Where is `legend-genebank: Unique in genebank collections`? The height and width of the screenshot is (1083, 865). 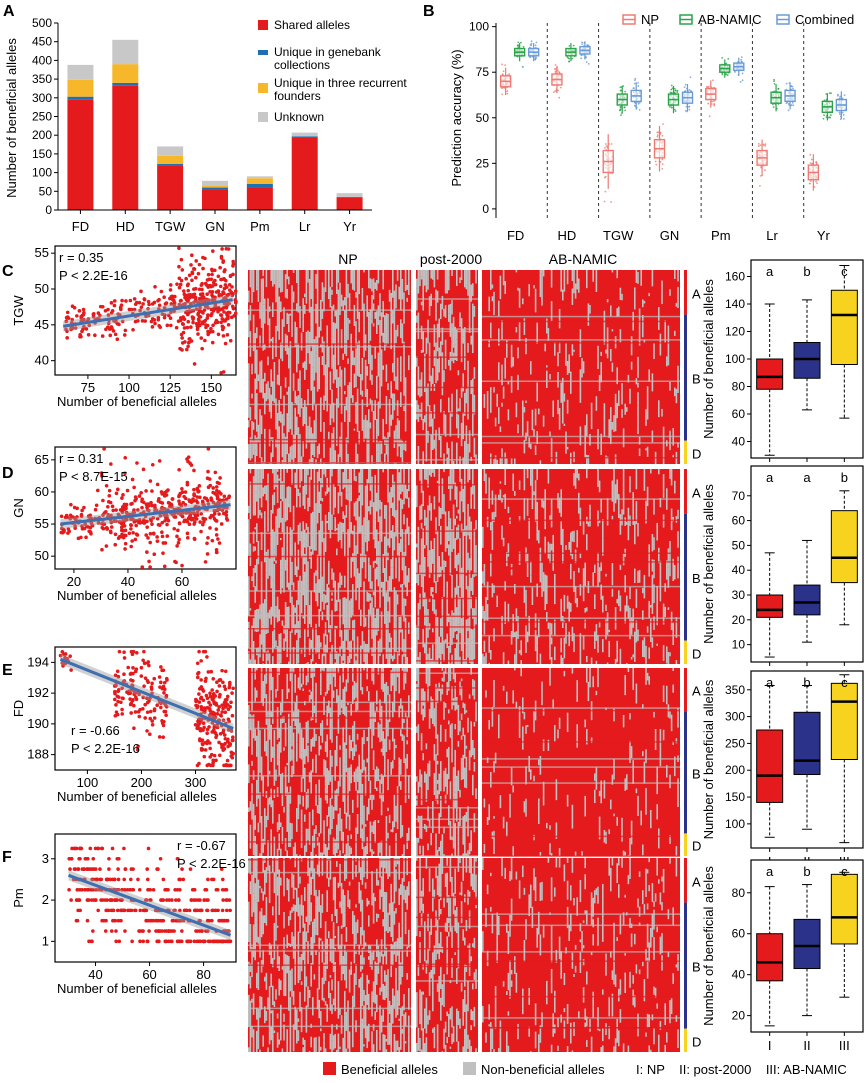
legend-genebank: Unique in genebank collections is located at coordinates (329, 58).